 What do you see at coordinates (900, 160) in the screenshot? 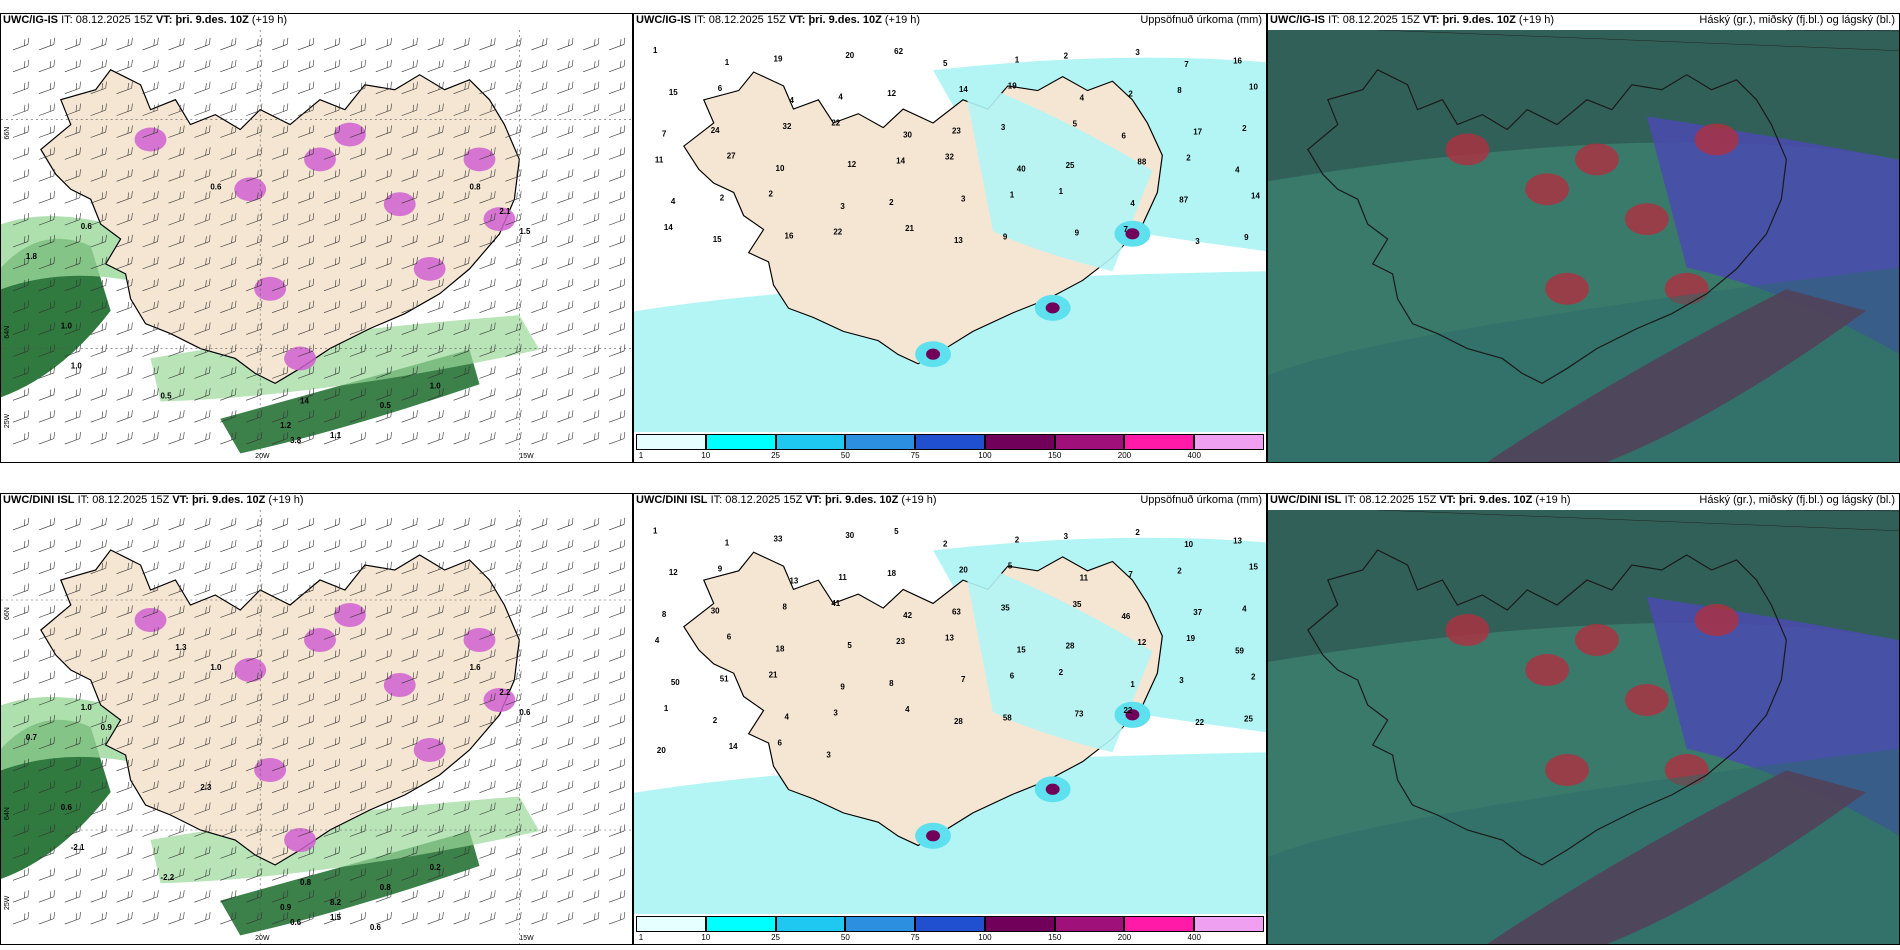
I see `precip-value-label: 14` at bounding box center [900, 160].